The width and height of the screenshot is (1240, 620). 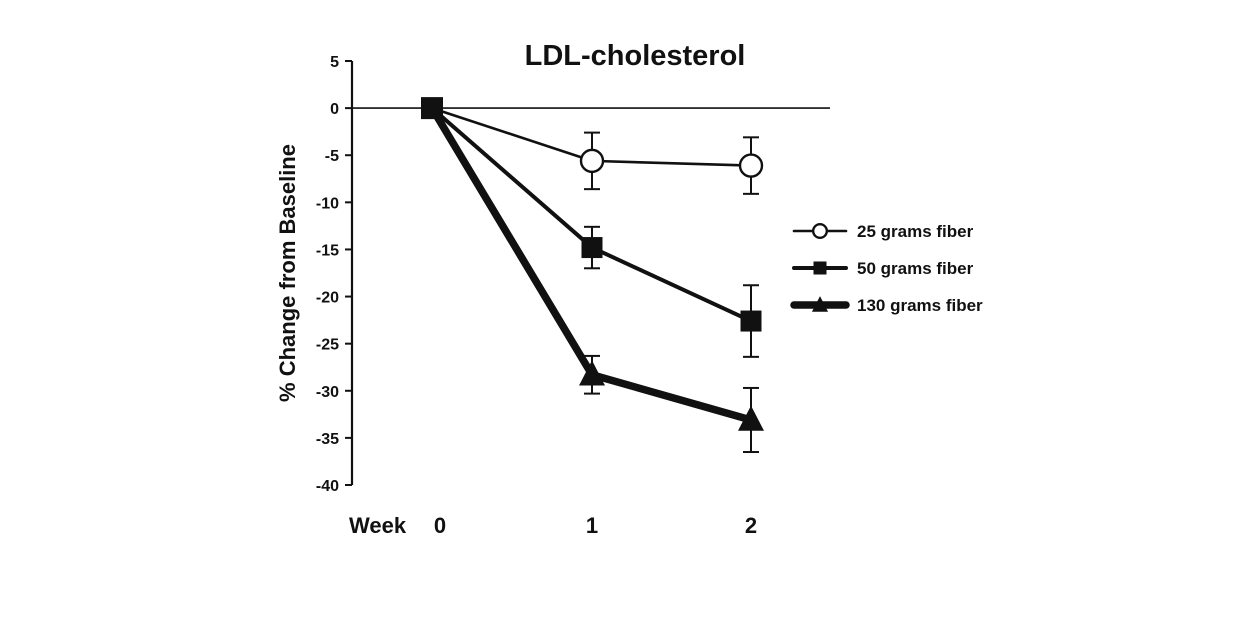 I want to click on y-tick-label: -30, so click(x=327, y=392).